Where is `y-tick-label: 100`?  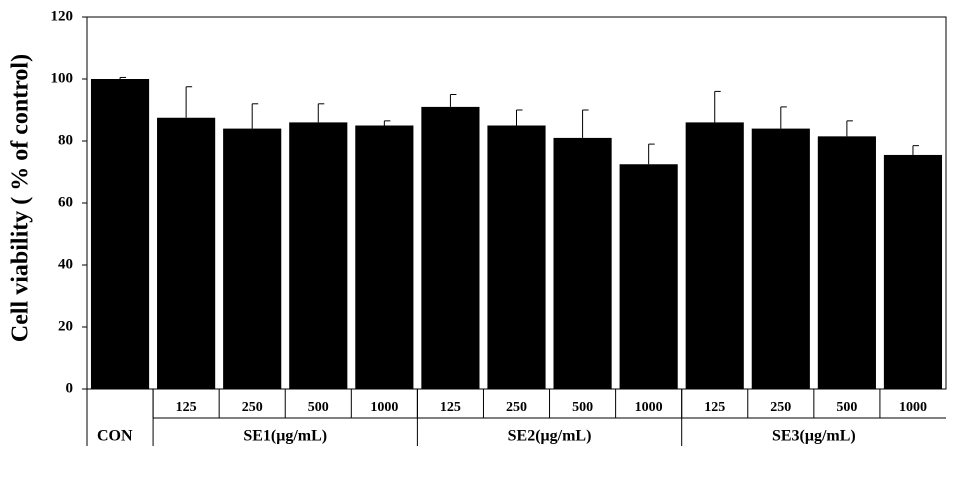
y-tick-label: 100 is located at coordinates (62, 78).